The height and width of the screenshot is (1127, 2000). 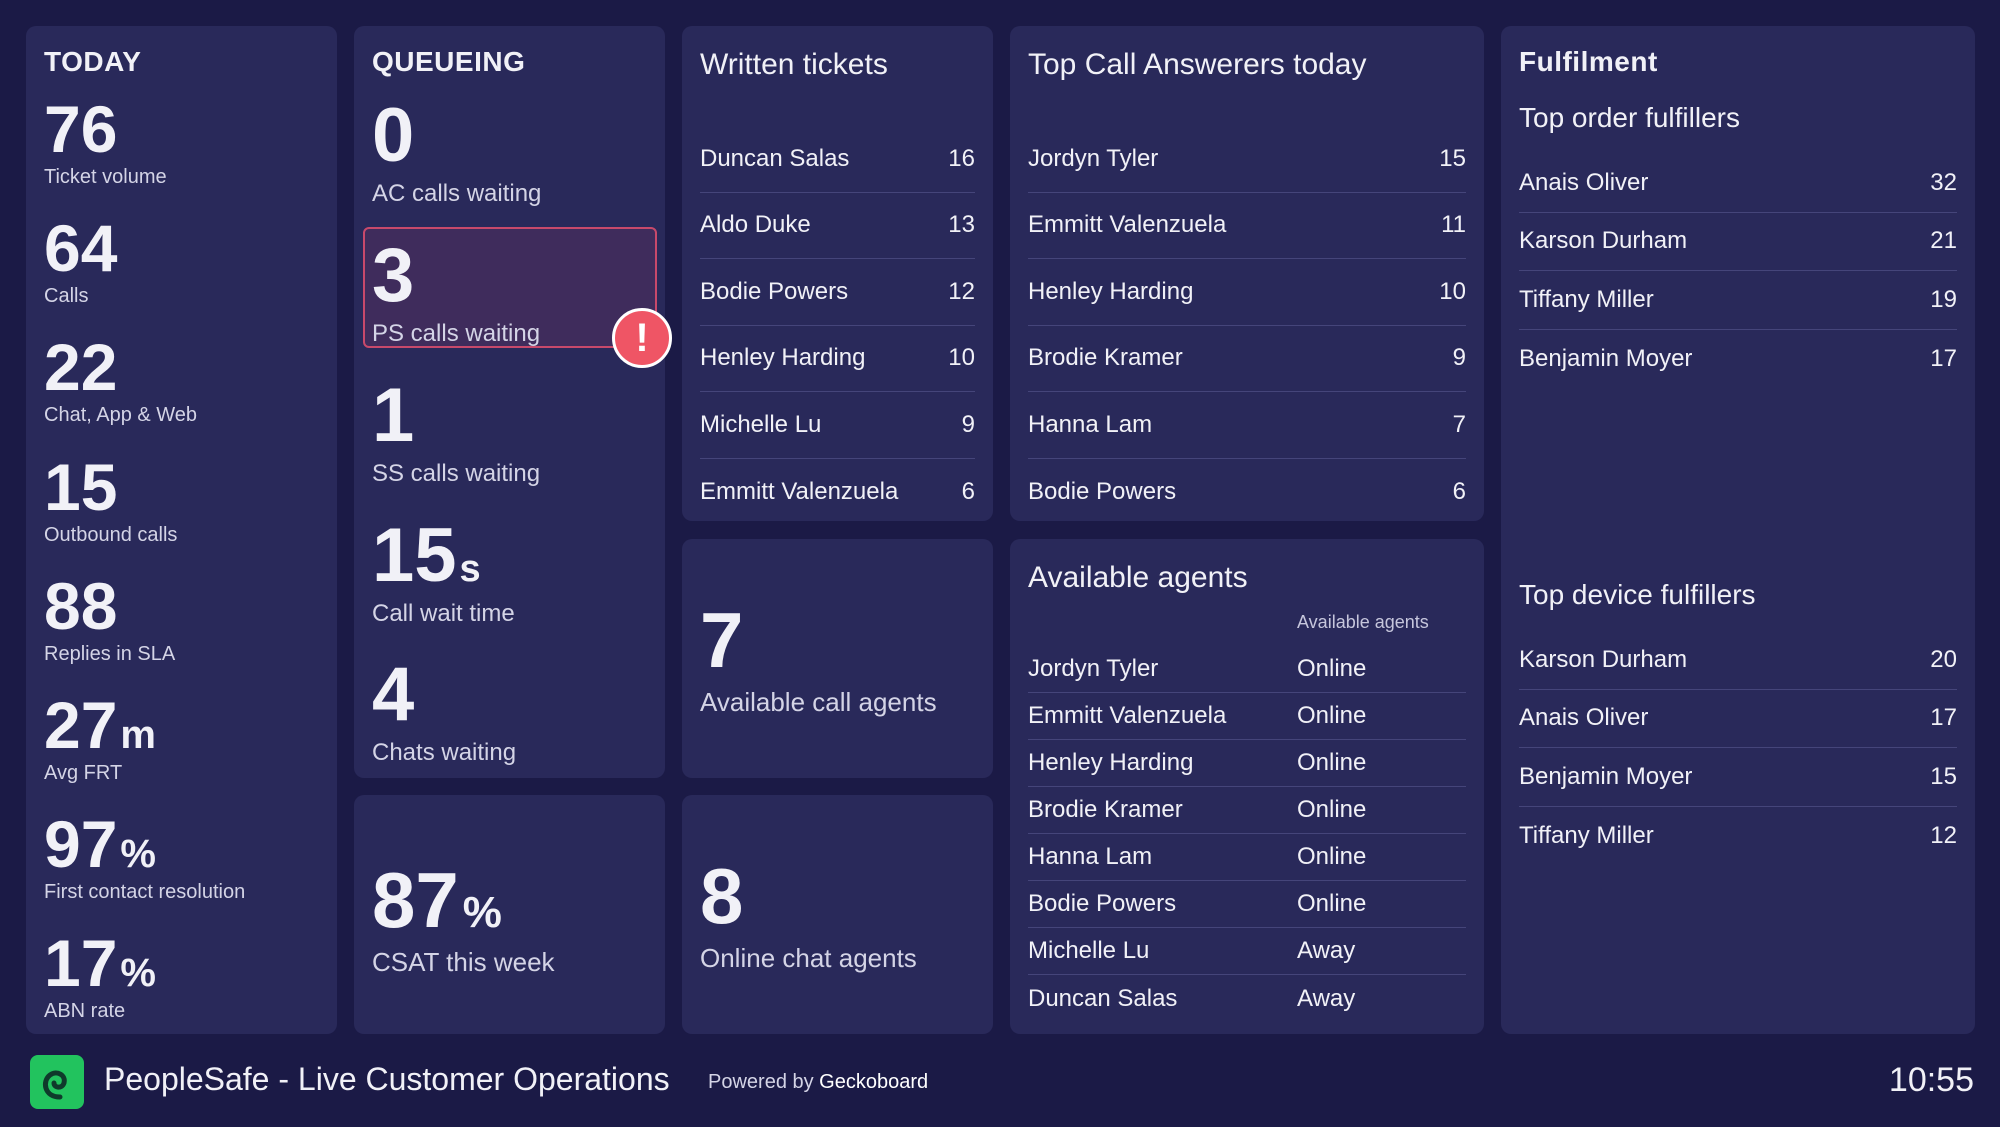 I want to click on call-agents-stat: 7 Available call agents, so click(x=818, y=659).